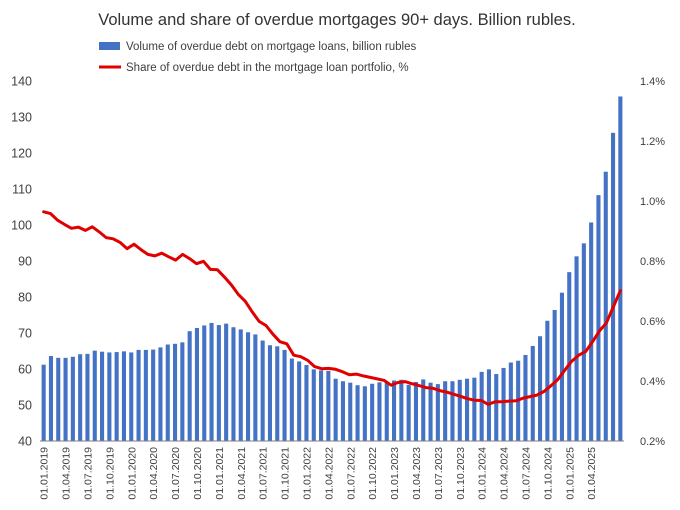 The height and width of the screenshot is (510, 680). Describe the element at coordinates (652, 262) in the screenshot. I see `y-axis-right: 0.2% 0.4% 0.6% 0.8% 1.0% 1.2% 1.4%` at that location.